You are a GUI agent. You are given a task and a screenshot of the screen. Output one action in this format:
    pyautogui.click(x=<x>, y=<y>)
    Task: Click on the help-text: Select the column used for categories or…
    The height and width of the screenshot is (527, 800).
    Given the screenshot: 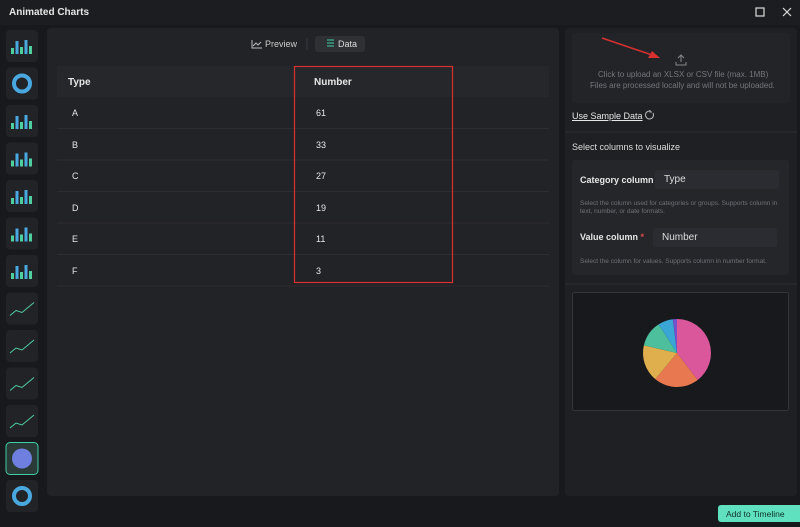 What is the action you would take?
    pyautogui.click(x=679, y=207)
    